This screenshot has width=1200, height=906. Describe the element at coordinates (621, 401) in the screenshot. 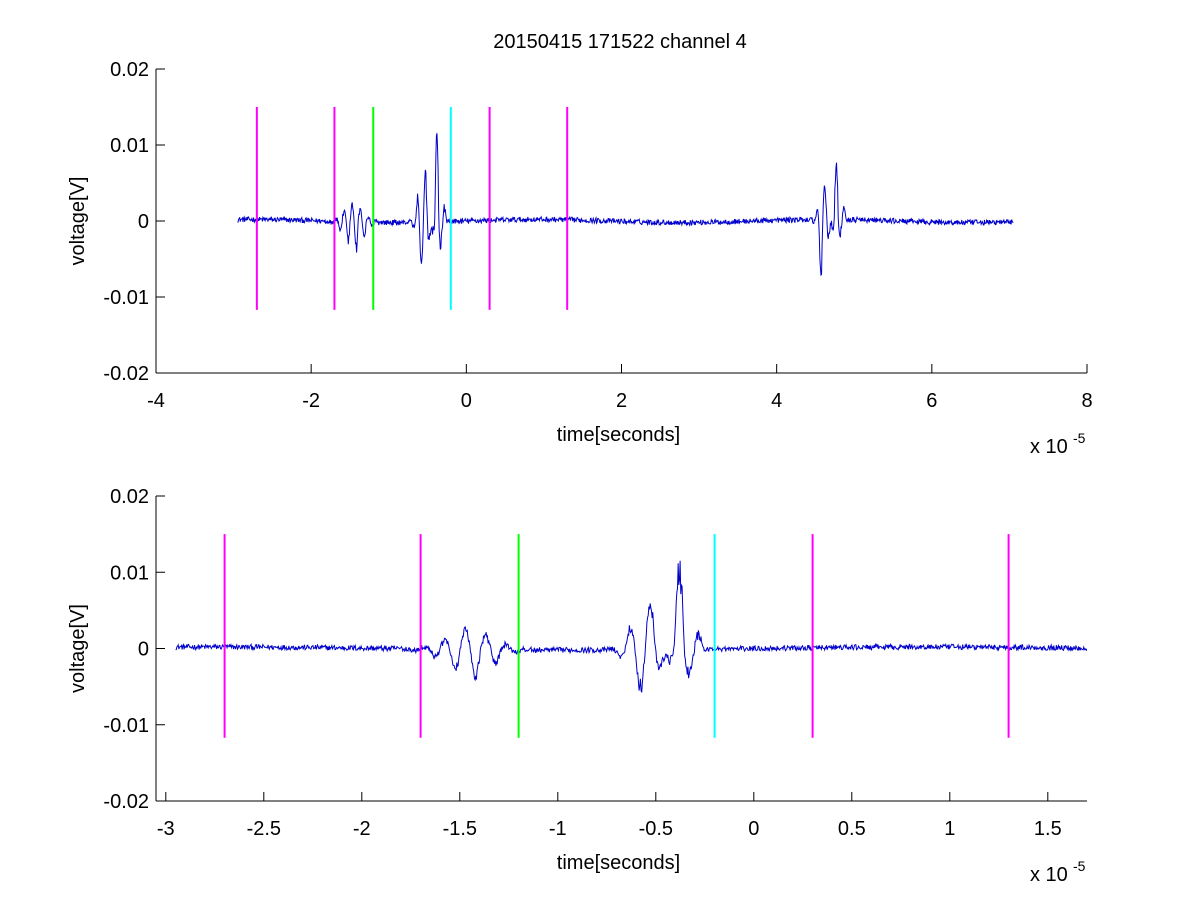

I see `x-tick-label: 2` at that location.